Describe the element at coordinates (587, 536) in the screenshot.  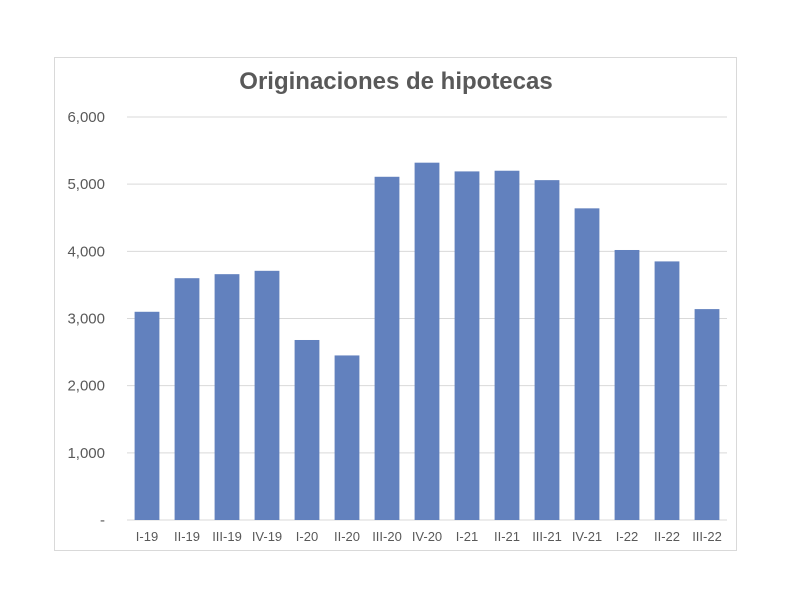
I see `x-tick-label: IV-21` at that location.